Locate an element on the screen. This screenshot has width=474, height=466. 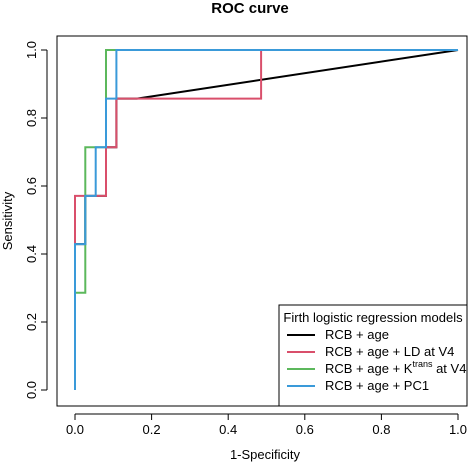
y-tick-label: 0.6 is located at coordinates (31, 186).